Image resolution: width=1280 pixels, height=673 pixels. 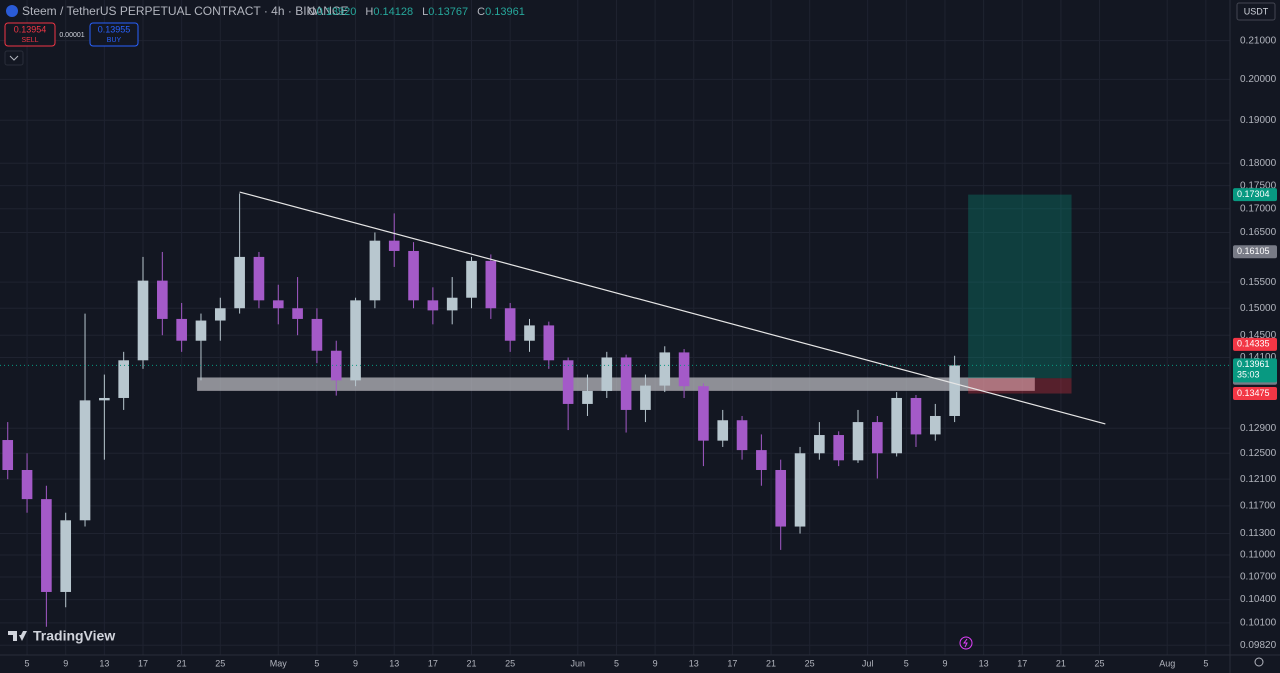 I want to click on last-price-tag-countdown: 35:03, so click(x=1248, y=375).